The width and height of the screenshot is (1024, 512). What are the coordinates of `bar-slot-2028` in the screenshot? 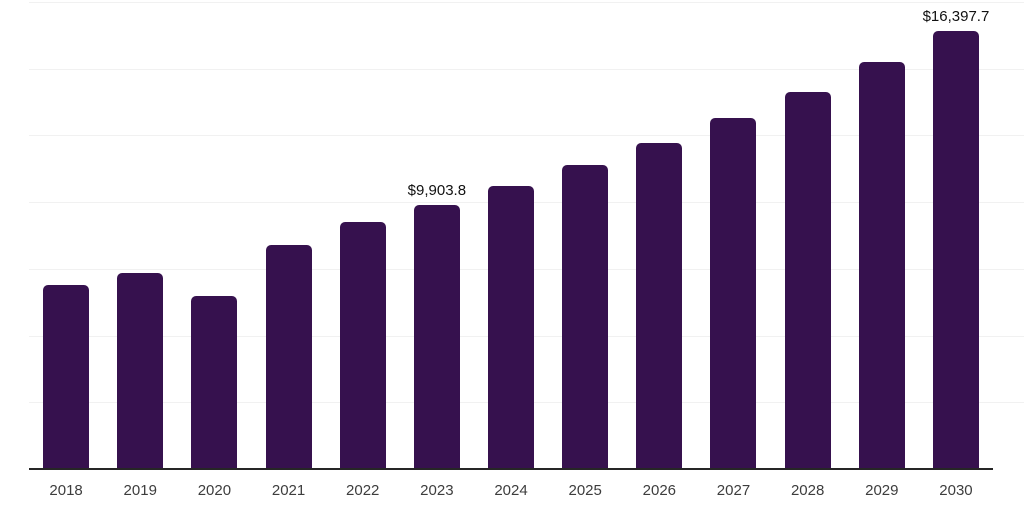 It's located at (808, 235).